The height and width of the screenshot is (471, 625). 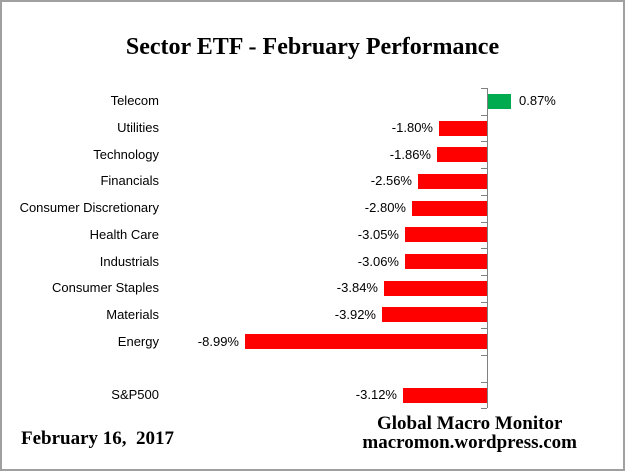 I want to click on value-label: -8.99%, so click(x=218, y=341).